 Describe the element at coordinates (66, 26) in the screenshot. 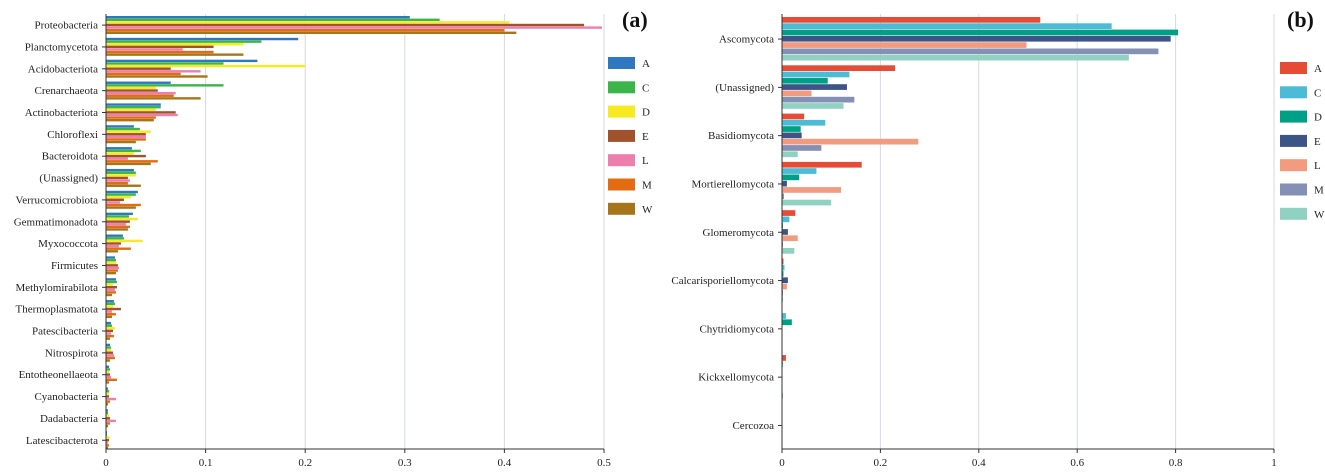

I see `a-category-label: Proteobacteria` at that location.